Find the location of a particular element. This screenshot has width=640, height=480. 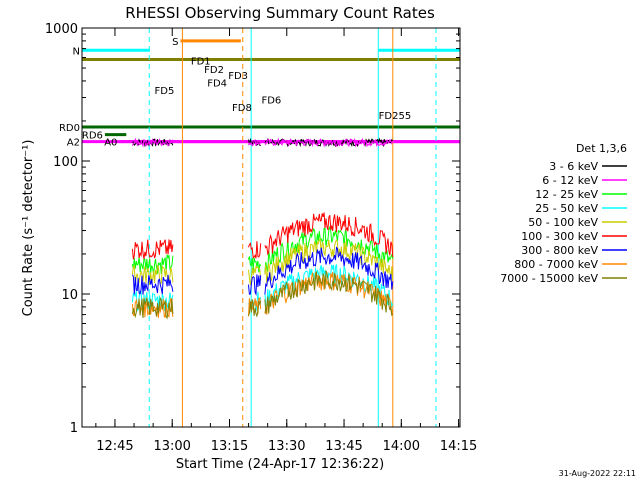

y-tick-label-10: 10 is located at coordinates (69, 295).